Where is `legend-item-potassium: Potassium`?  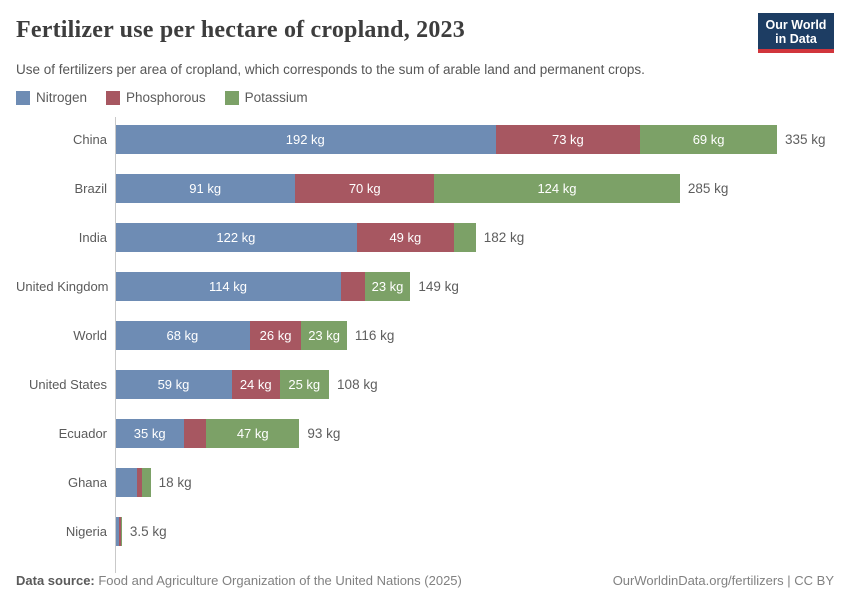 legend-item-potassium: Potassium is located at coordinates (266, 97).